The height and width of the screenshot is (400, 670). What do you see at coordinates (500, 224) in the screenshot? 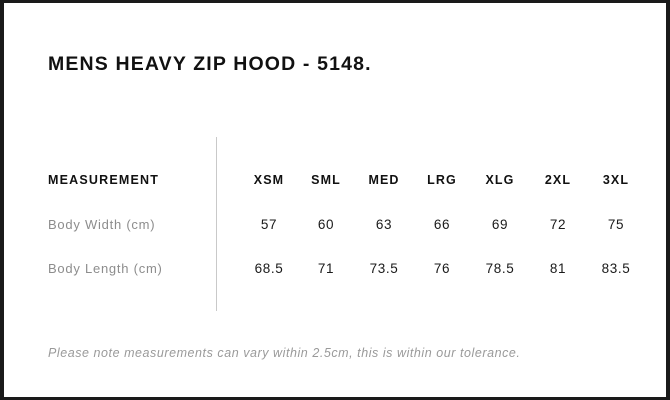
I see `cell-body-width-xlg: 69` at bounding box center [500, 224].